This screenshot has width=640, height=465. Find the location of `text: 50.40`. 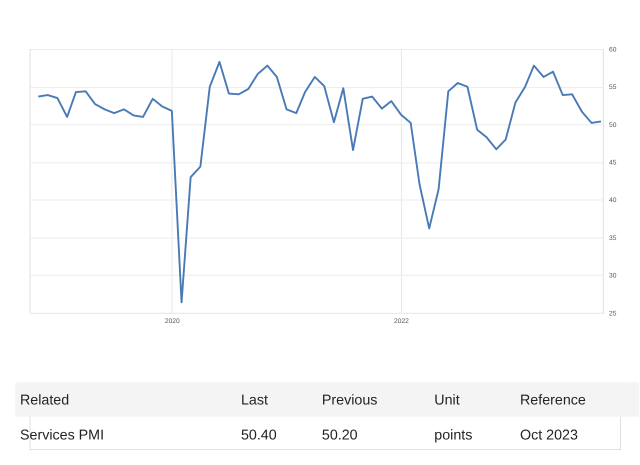

text: 50.40 is located at coordinates (258, 436).